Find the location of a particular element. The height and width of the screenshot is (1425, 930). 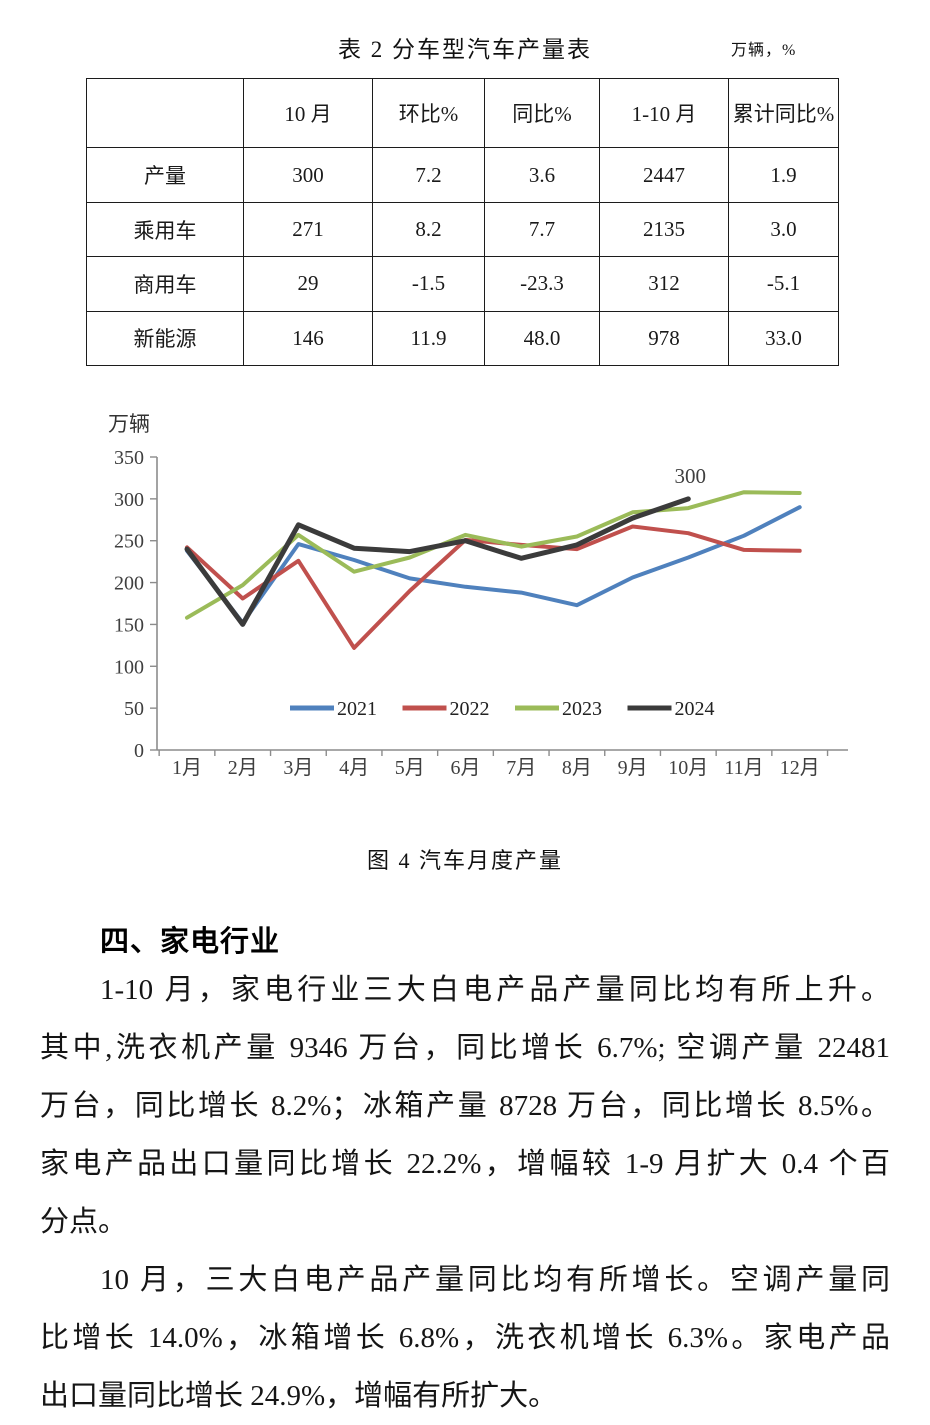

section-heading: 四、家电行业 is located at coordinates (190, 942).